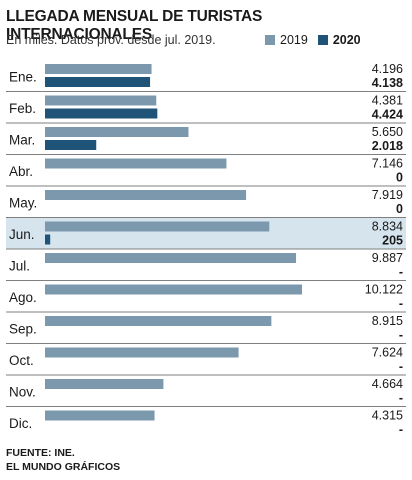 The image size is (412, 480). I want to click on value-label-2020-sep: -, so click(401, 335).